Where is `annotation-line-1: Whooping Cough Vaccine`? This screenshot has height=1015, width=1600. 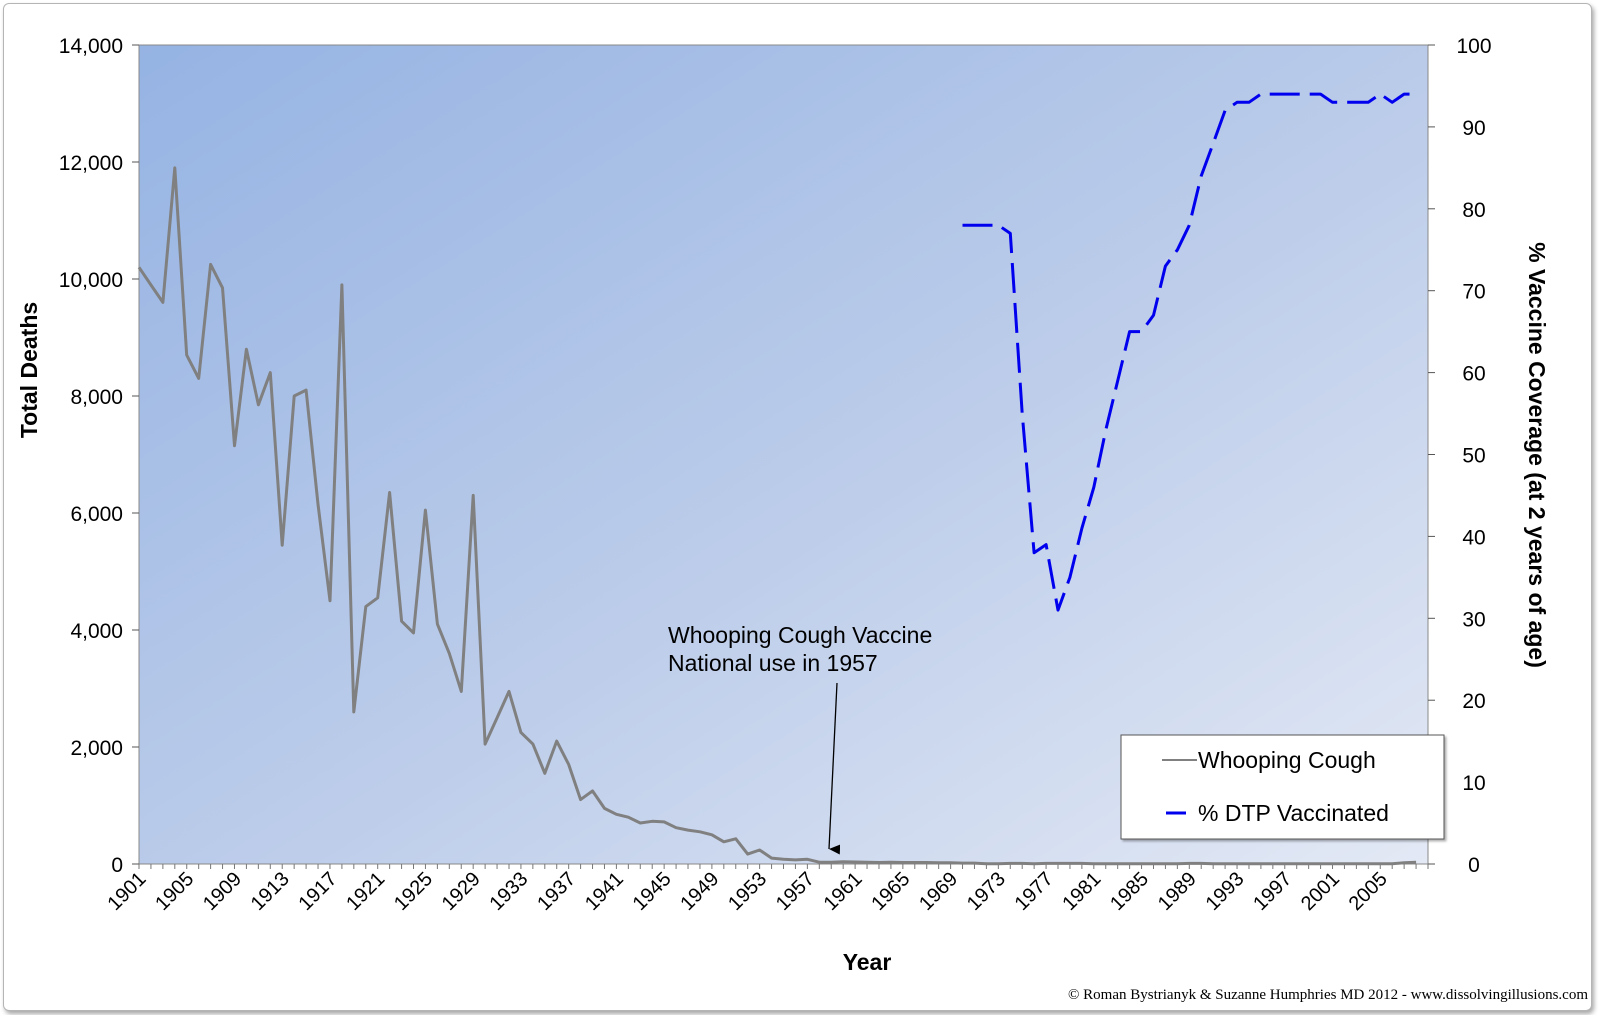
annotation-line-1: Whooping Cough Vaccine is located at coordinates (800, 635).